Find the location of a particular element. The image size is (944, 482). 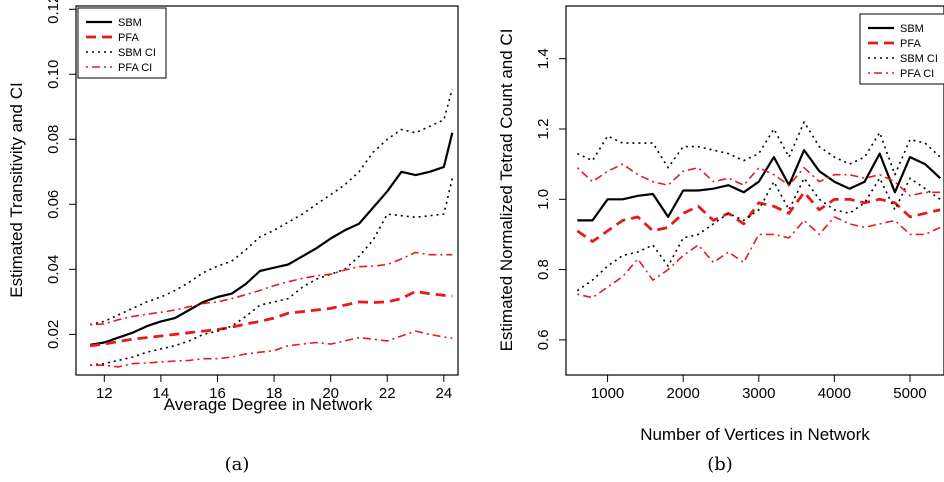

x-tick-label: 20 is located at coordinates (330, 393).